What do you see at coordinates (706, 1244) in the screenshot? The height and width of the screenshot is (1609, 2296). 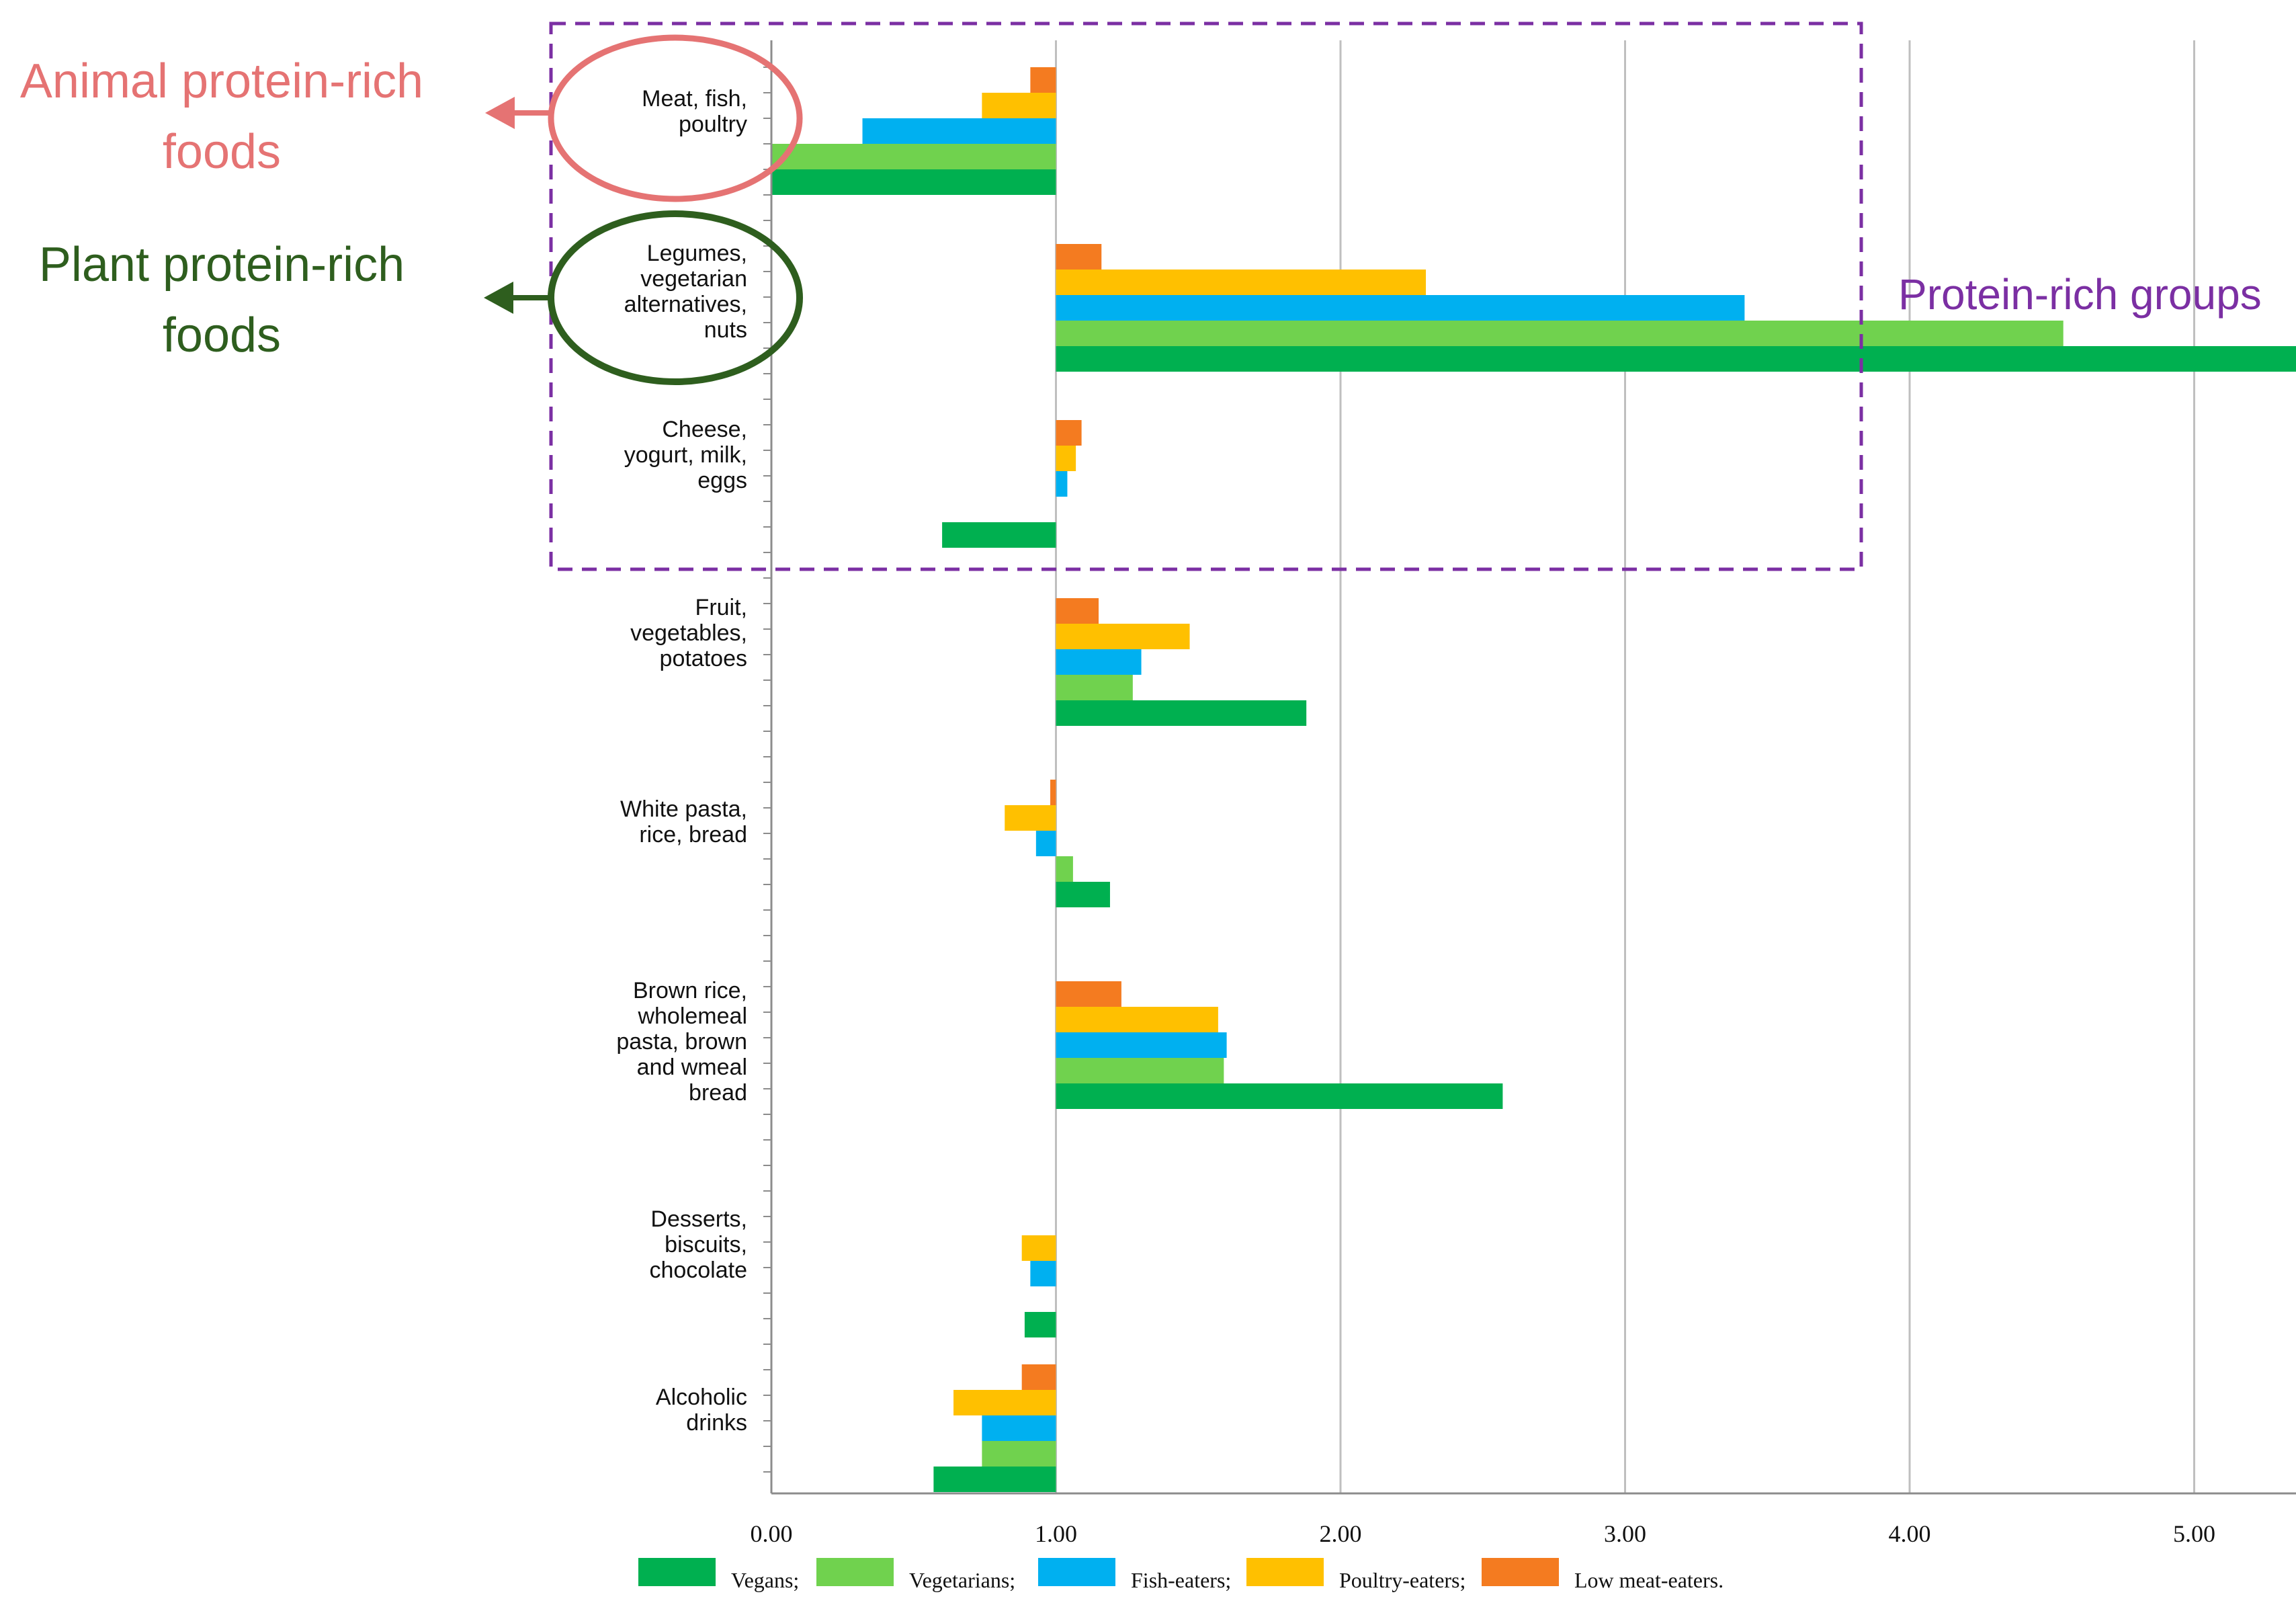 I see `category-label: biscuits,` at bounding box center [706, 1244].